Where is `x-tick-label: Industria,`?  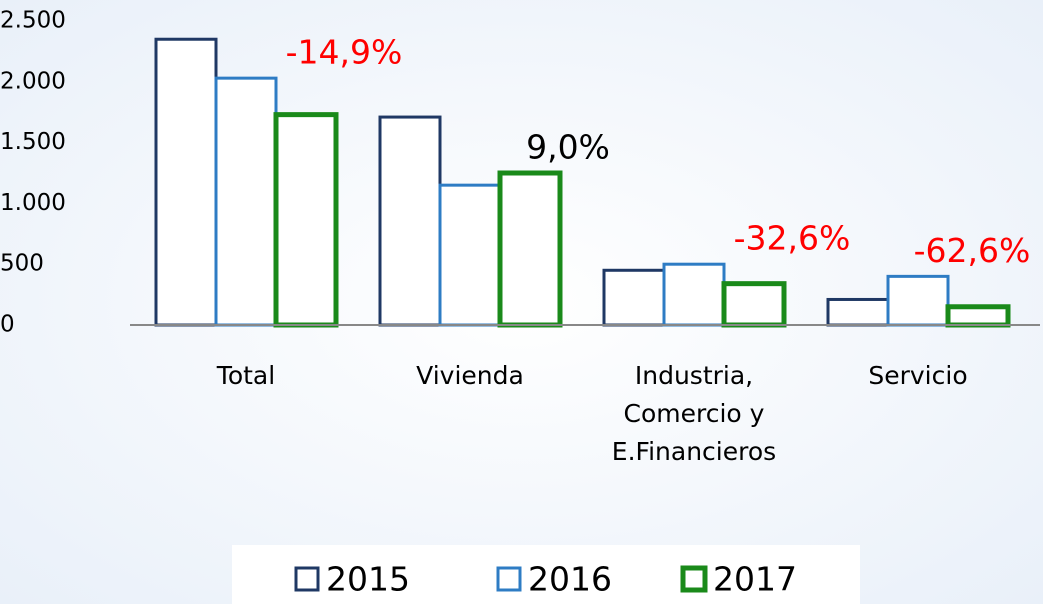 x-tick-label: Industria, is located at coordinates (694, 375).